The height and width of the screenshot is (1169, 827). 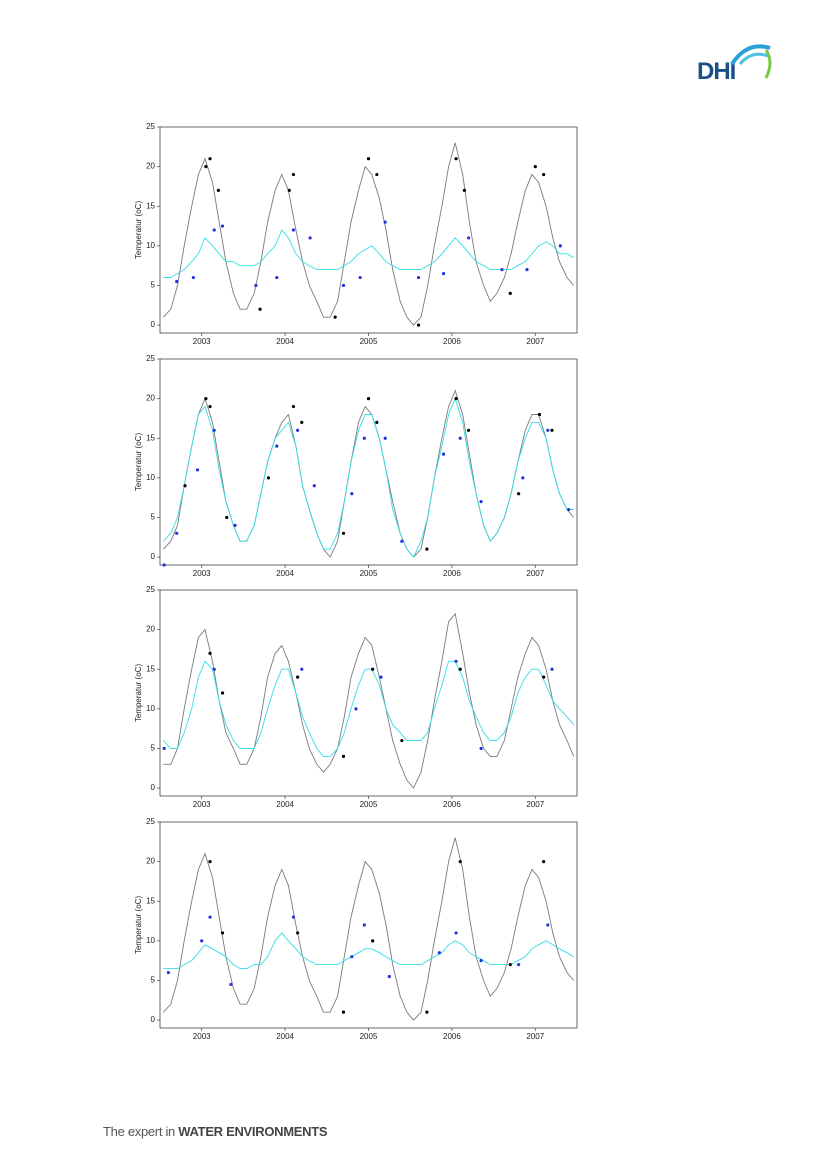 I want to click on y-tick-label: 15, so click(x=150, y=437).